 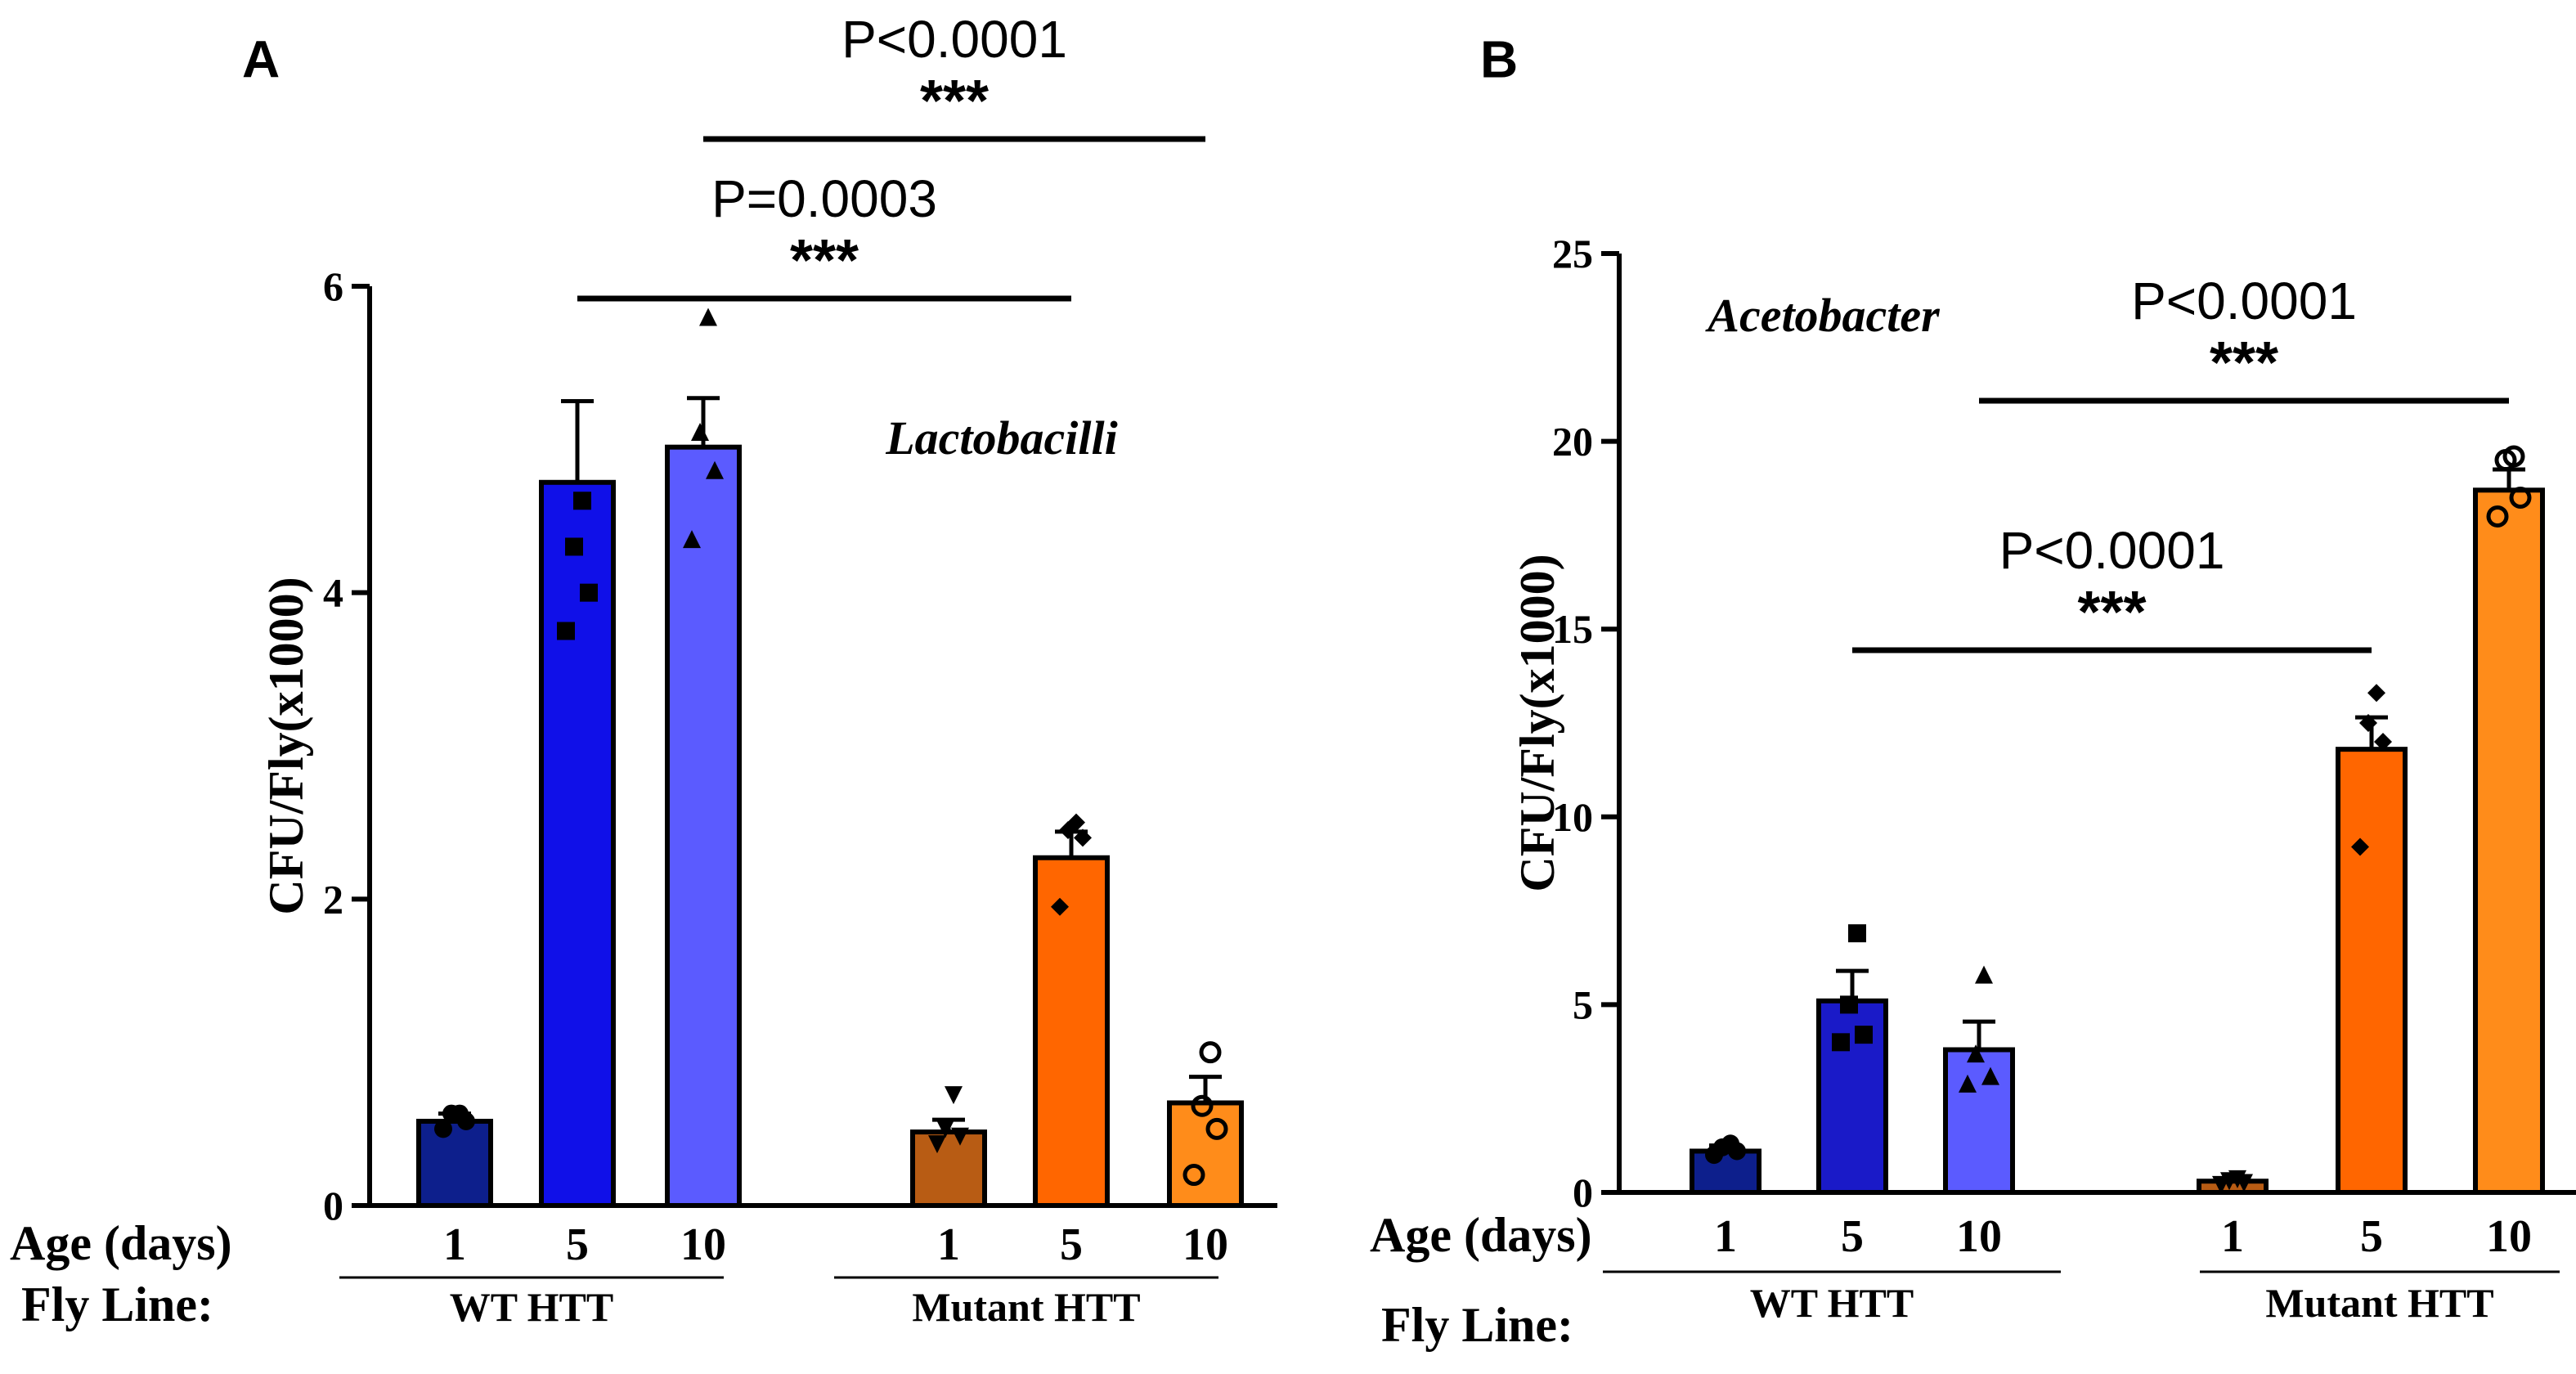 I want to click on panel-b-group-label: WT HTT, so click(x=1832, y=1303).